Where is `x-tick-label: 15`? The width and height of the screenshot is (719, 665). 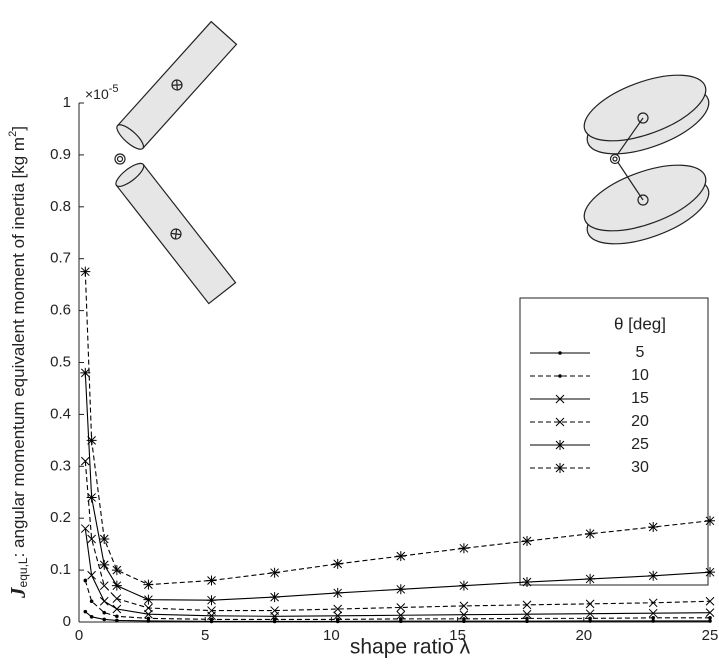
x-tick-label: 15 is located at coordinates (457, 635).